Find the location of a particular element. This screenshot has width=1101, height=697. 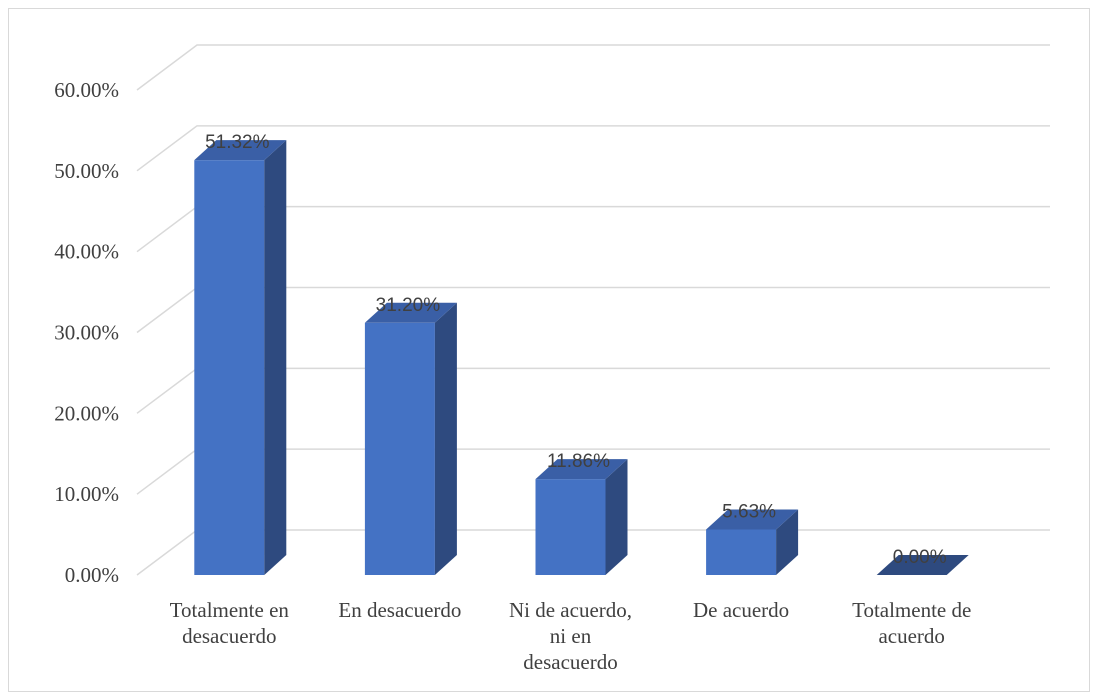

y-tick-label: 30.00% is located at coordinates (86, 333).